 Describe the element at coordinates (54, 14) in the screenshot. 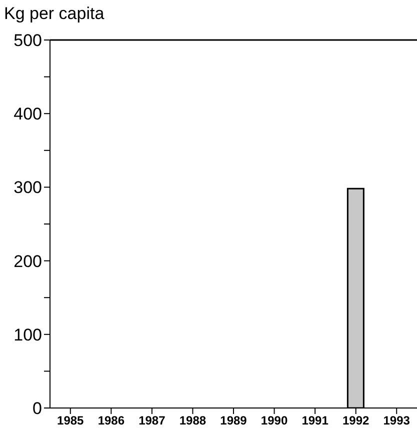

I see `y-axis-title: Kg per capita` at that location.